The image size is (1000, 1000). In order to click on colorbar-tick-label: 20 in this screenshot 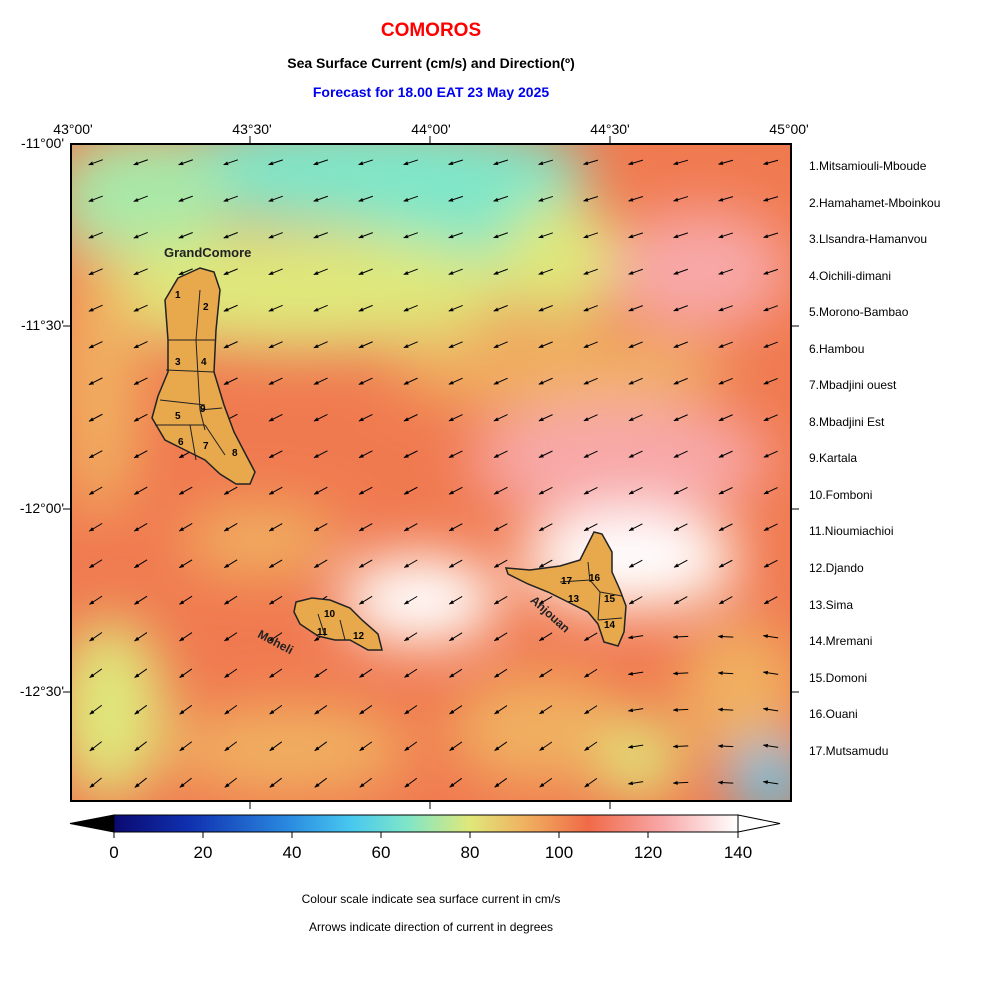, I will do `click(203, 852)`.